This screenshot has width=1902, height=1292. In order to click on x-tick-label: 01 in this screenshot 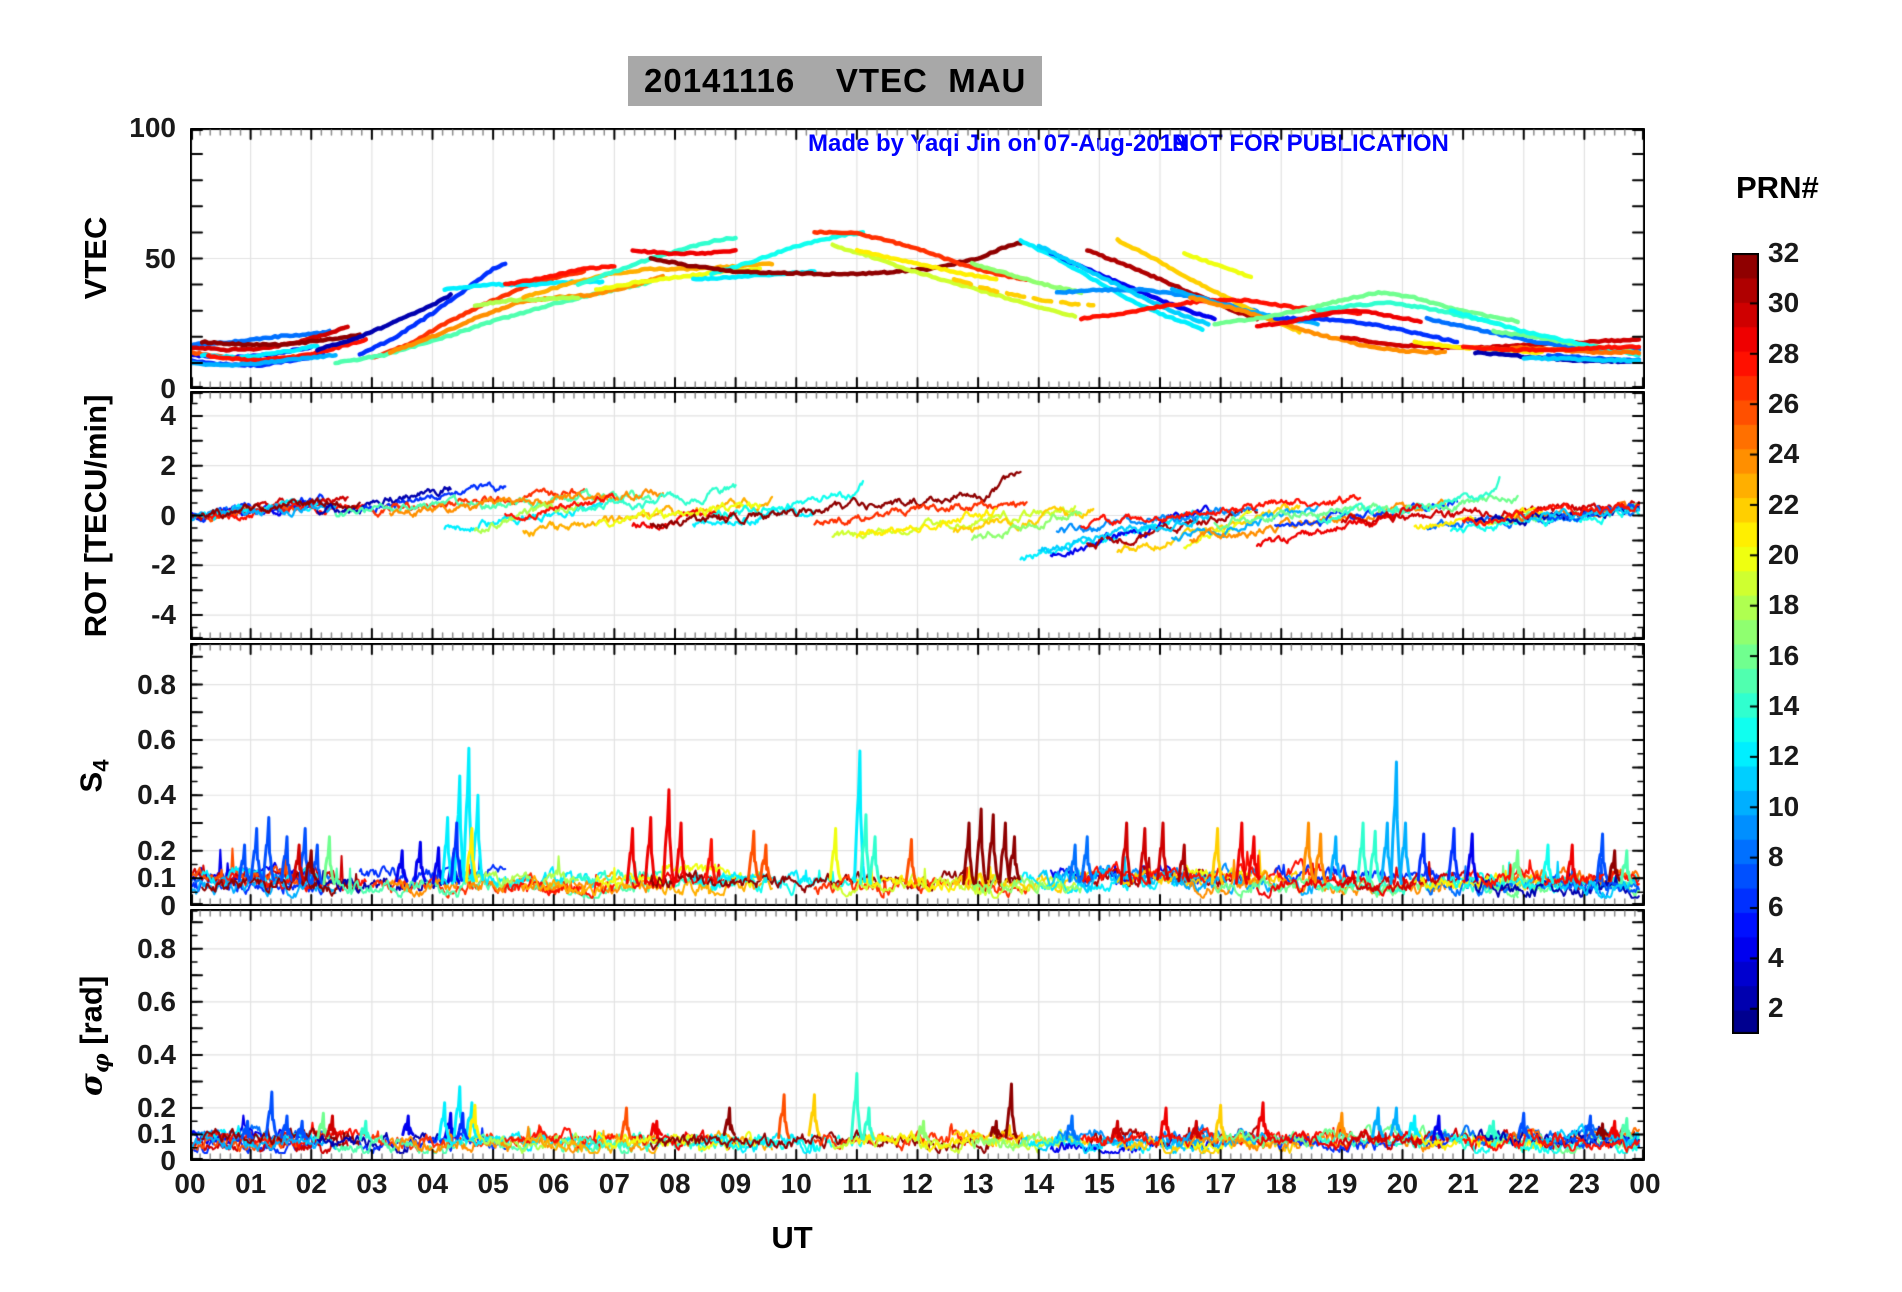, I will do `click(251, 1183)`.